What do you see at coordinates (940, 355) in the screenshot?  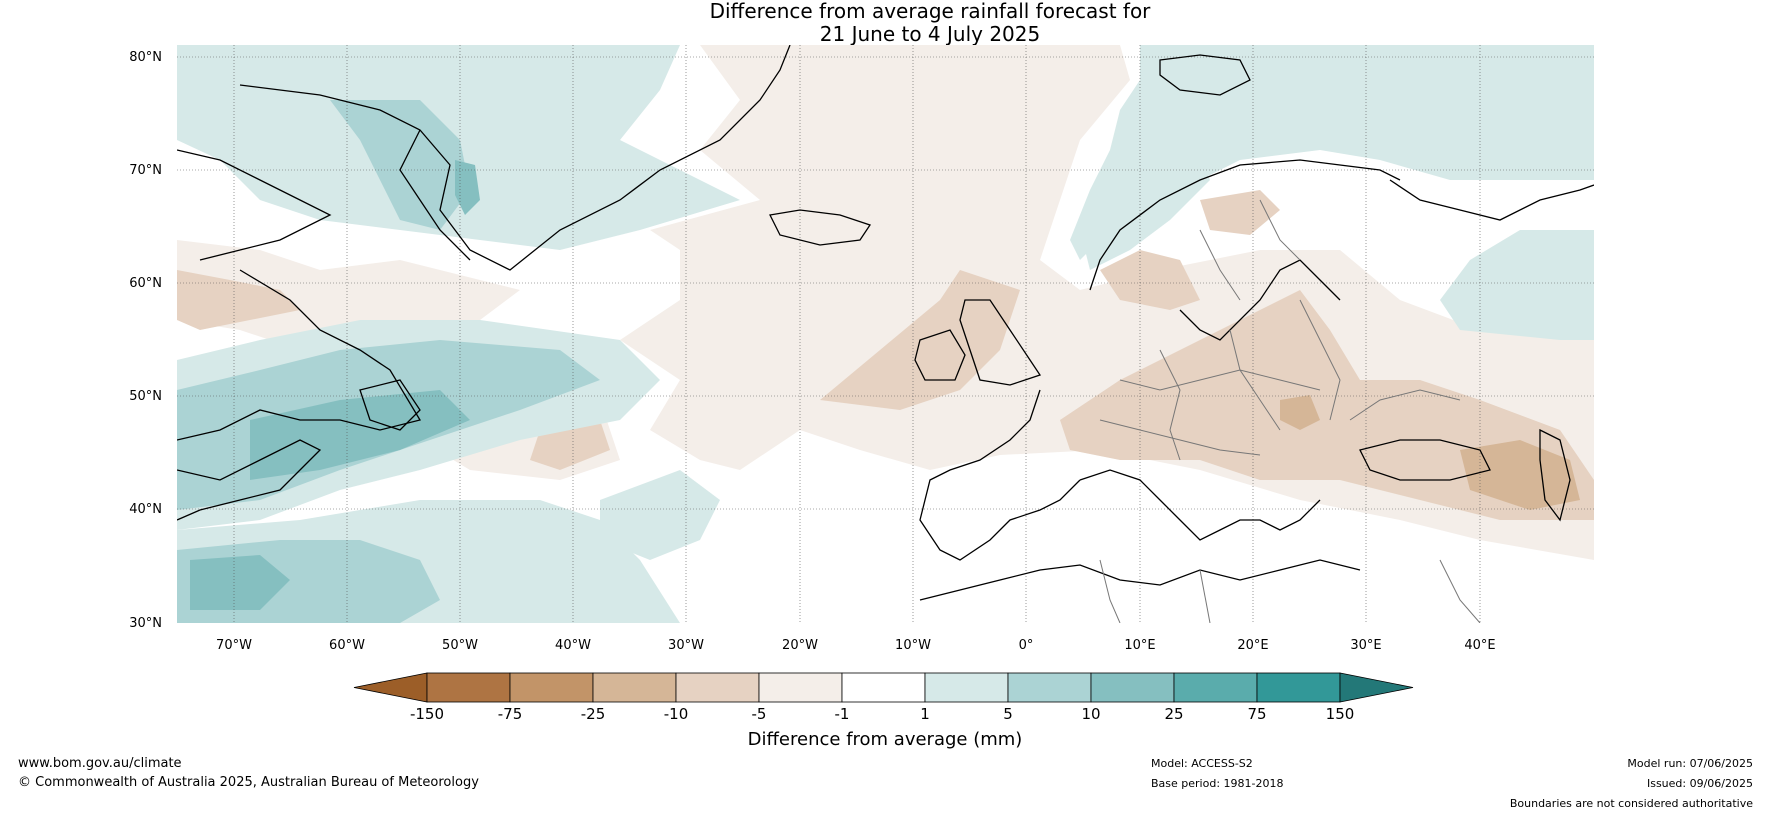 I see `ireland-coast` at bounding box center [940, 355].